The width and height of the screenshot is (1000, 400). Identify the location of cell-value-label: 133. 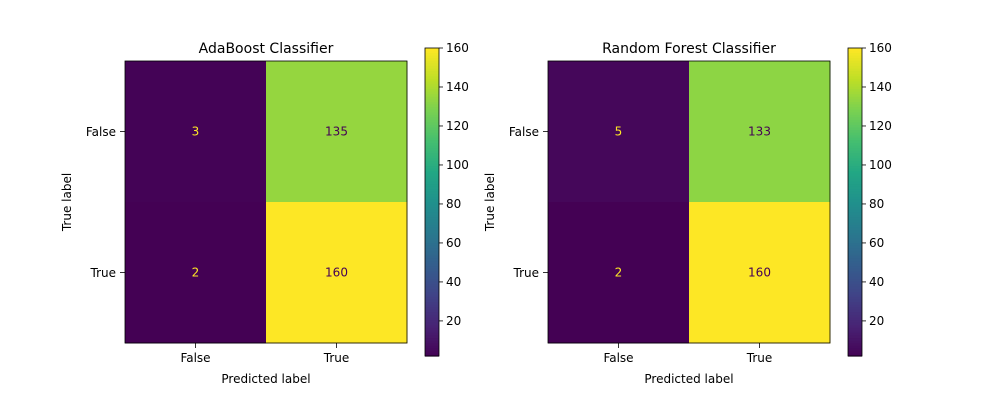
(759, 132).